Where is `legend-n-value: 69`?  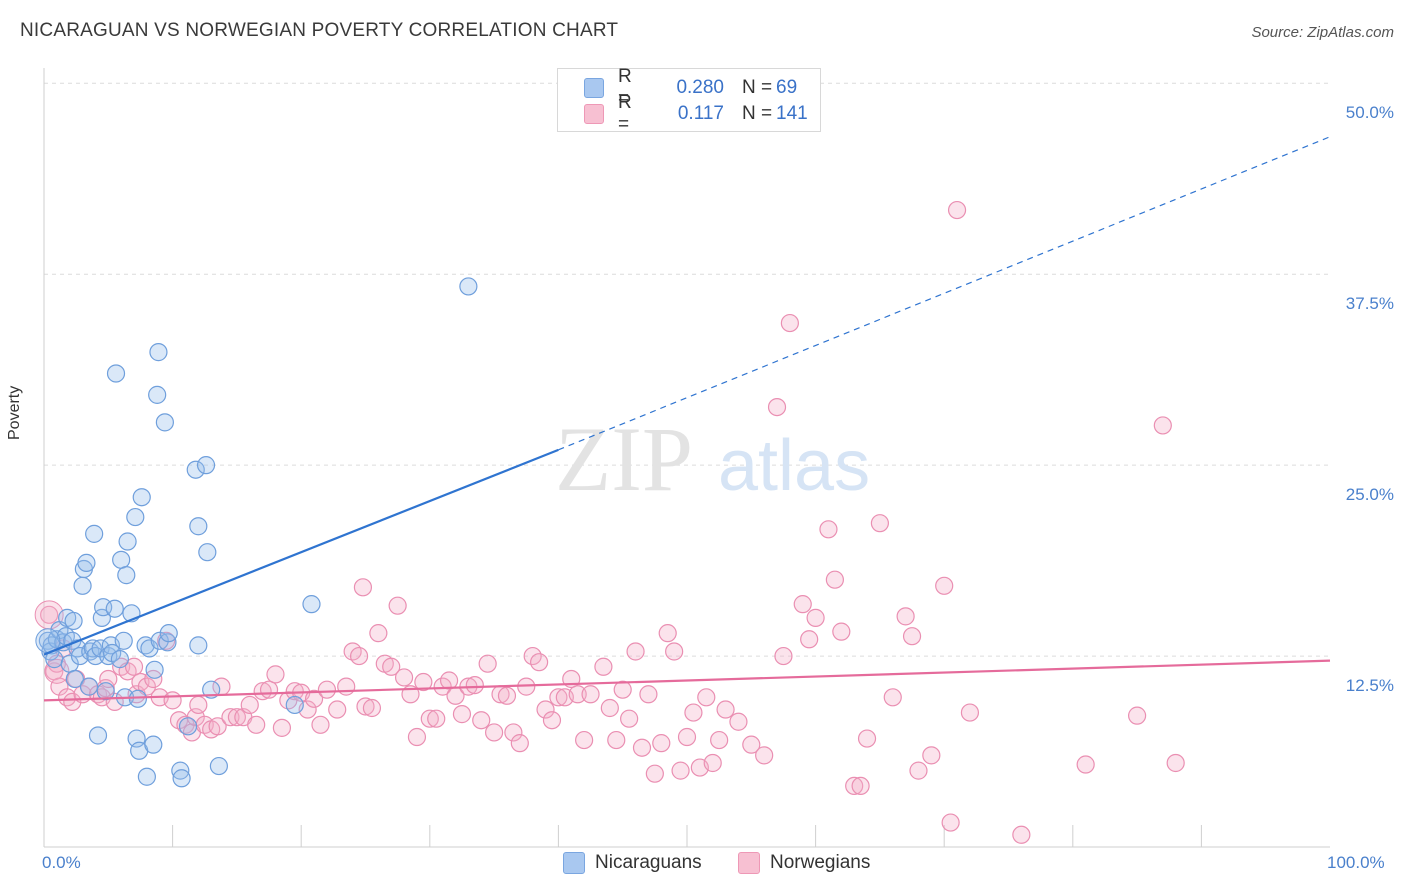 legend-n-value: 69 is located at coordinates (787, 87).